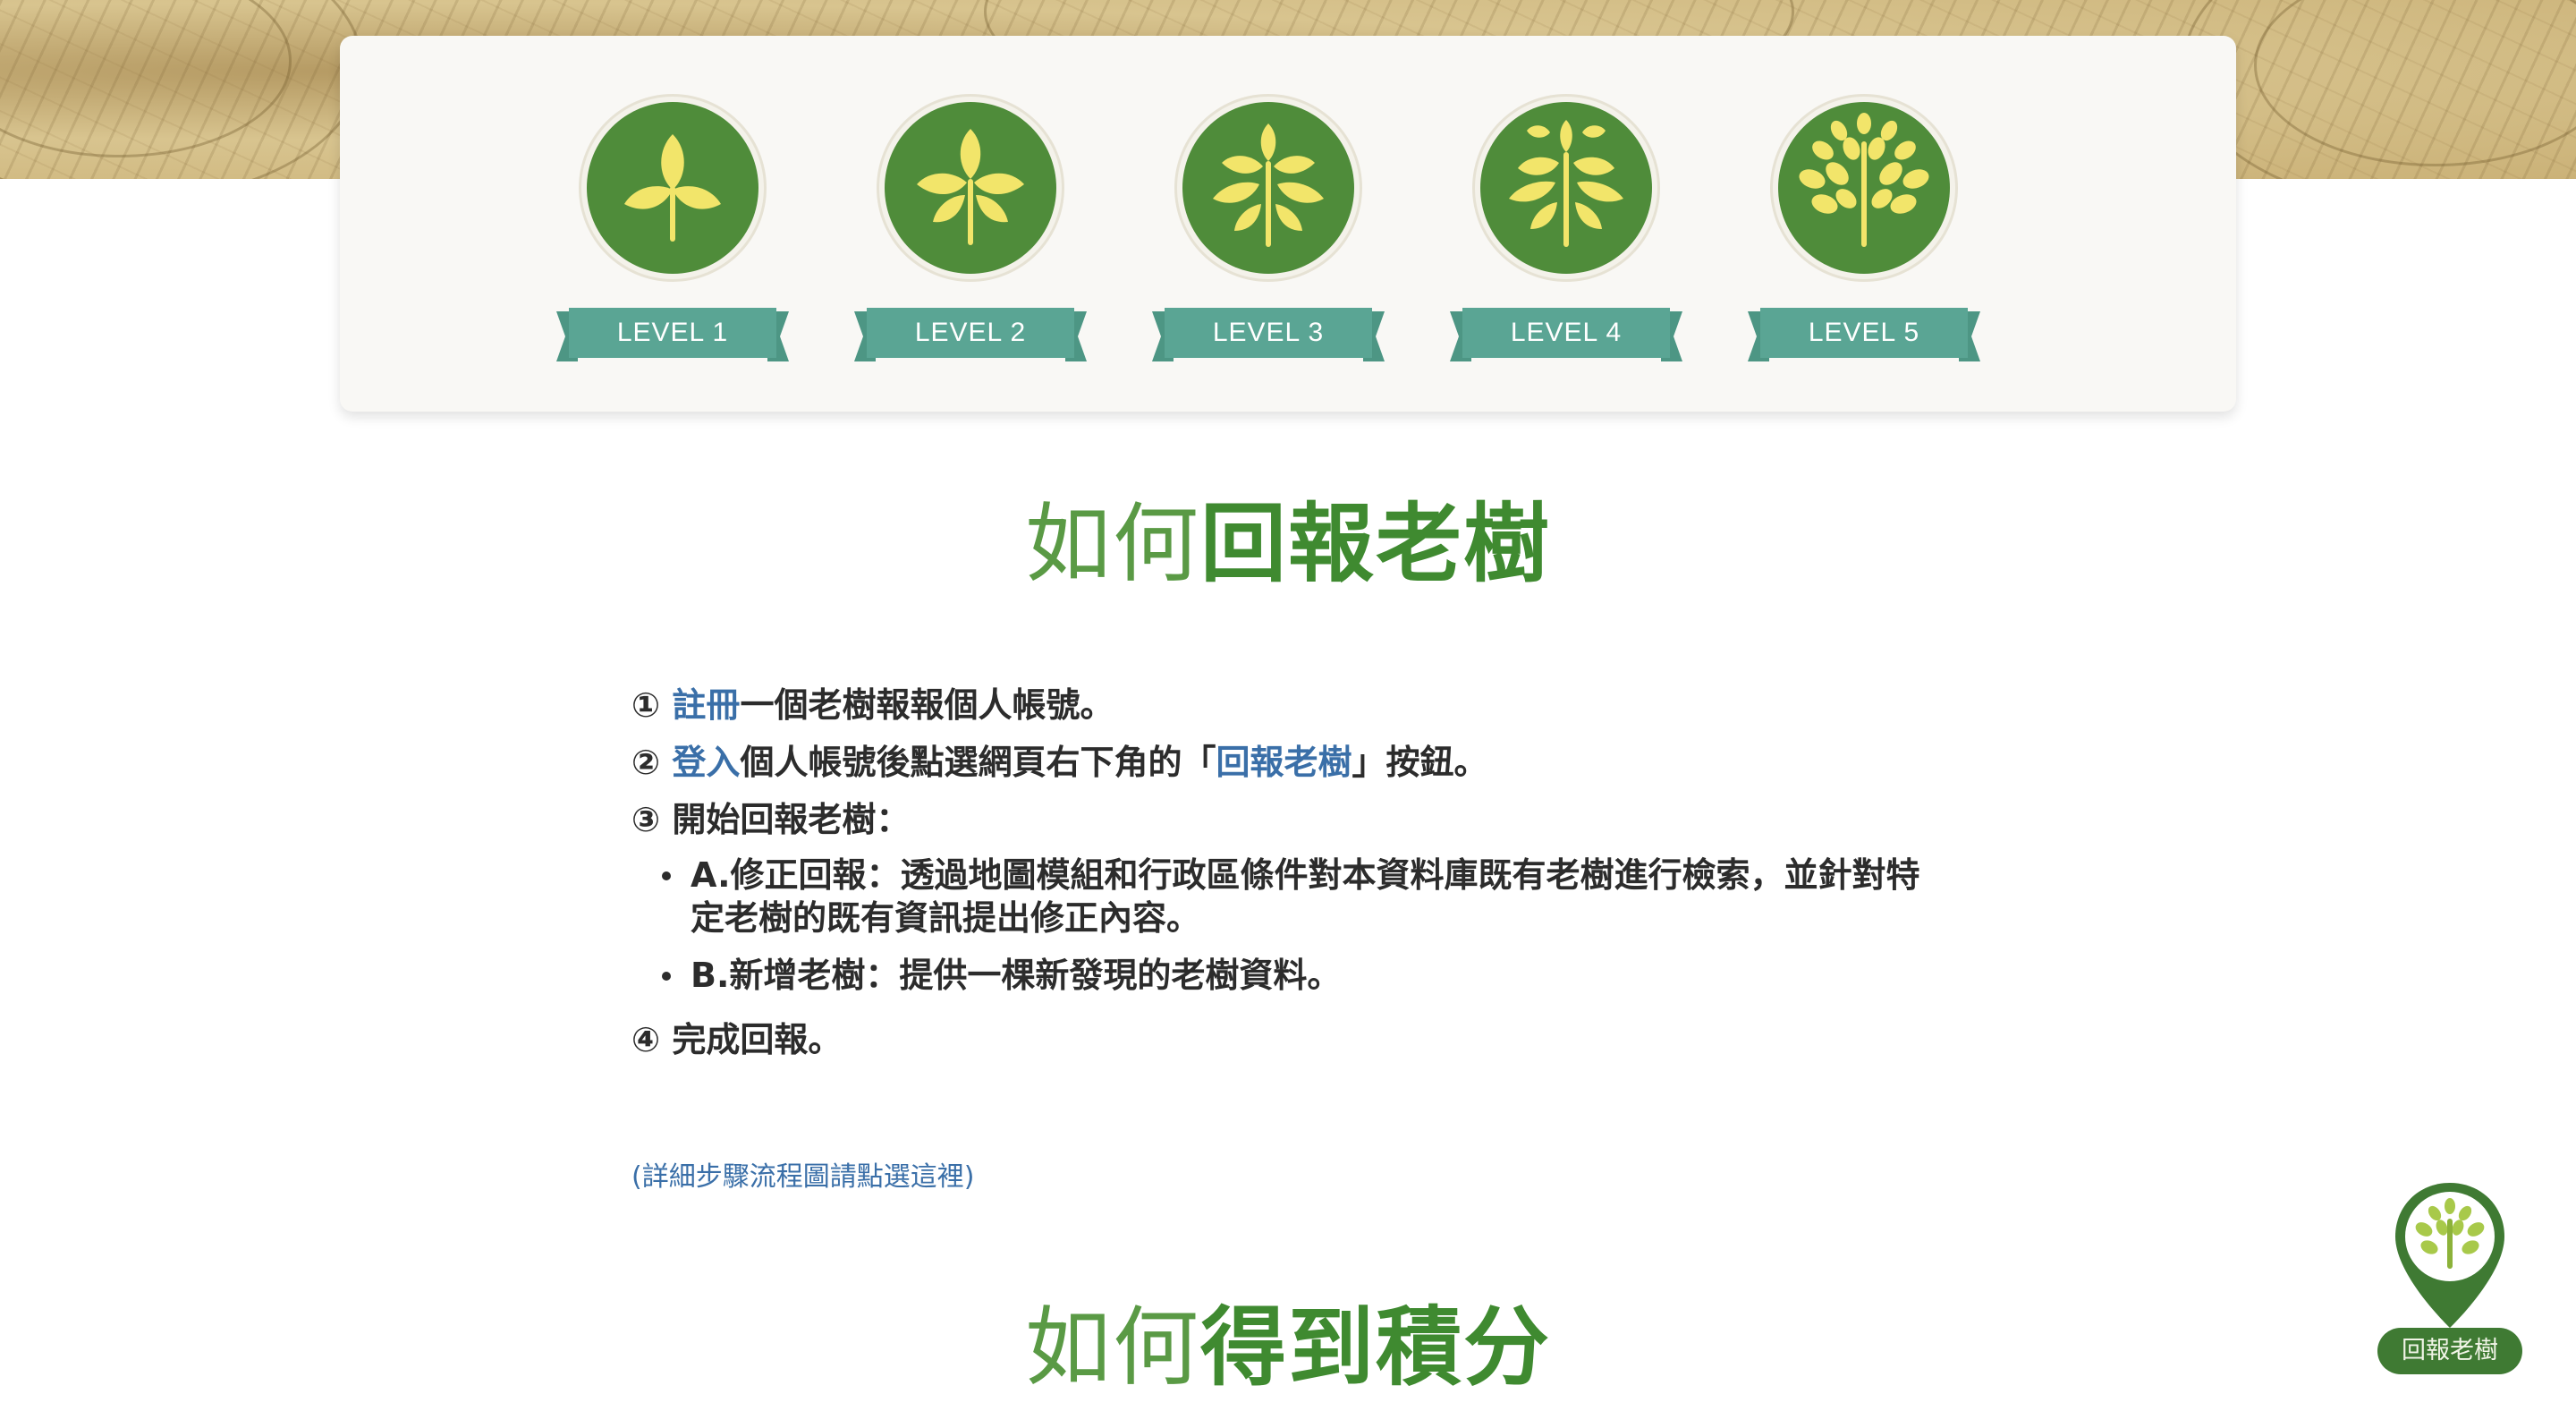  Describe the element at coordinates (672, 188) in the screenshot. I see `tree-level-1-icon` at that location.